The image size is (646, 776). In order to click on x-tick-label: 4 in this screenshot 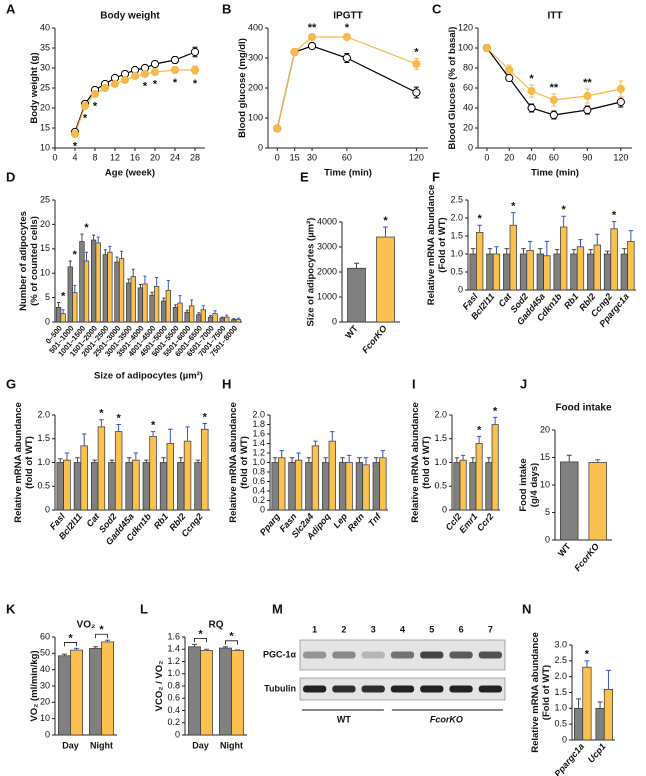, I will do `click(74, 157)`.